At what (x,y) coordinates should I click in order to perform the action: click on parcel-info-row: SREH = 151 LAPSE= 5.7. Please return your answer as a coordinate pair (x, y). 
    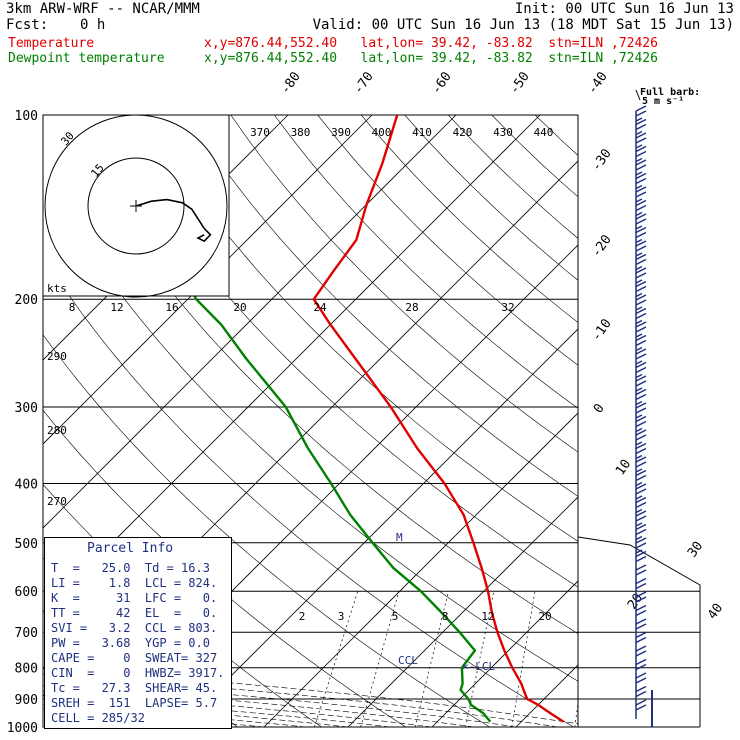
    Looking at the image, I should click on (134, 703).